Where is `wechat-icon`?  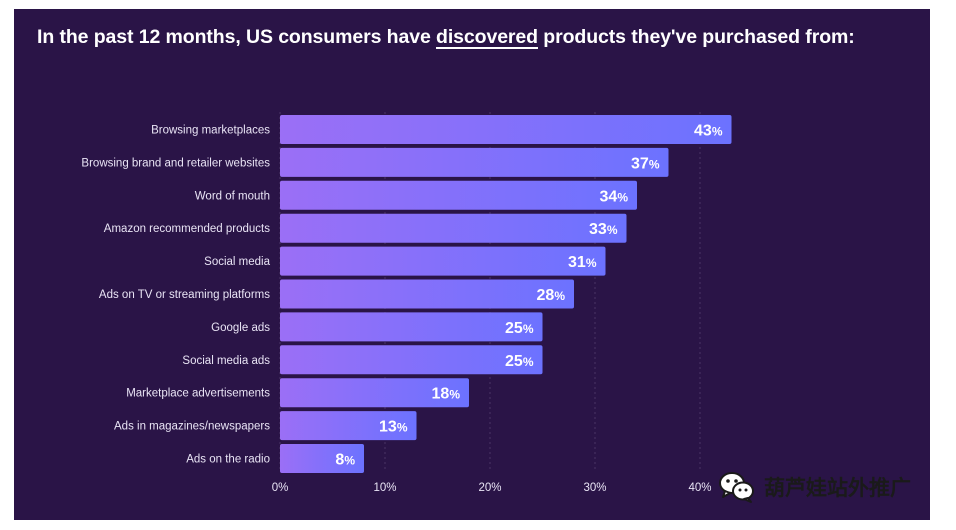 wechat-icon is located at coordinates (736, 487).